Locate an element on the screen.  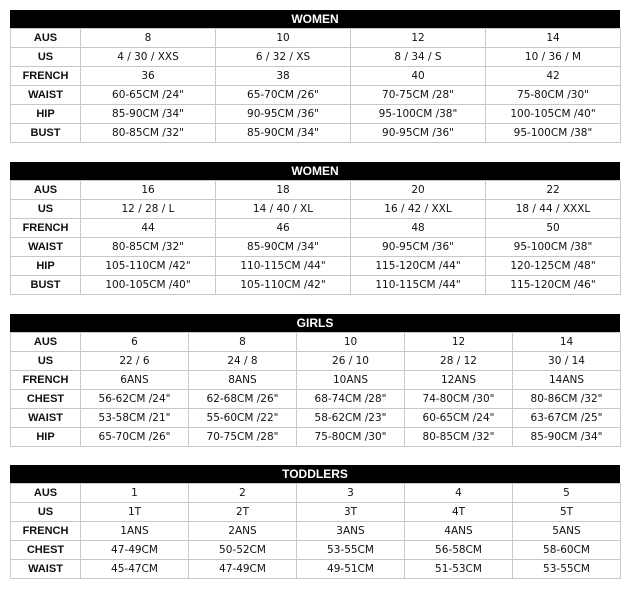
size-cell: 16 is located at coordinates (148, 190).